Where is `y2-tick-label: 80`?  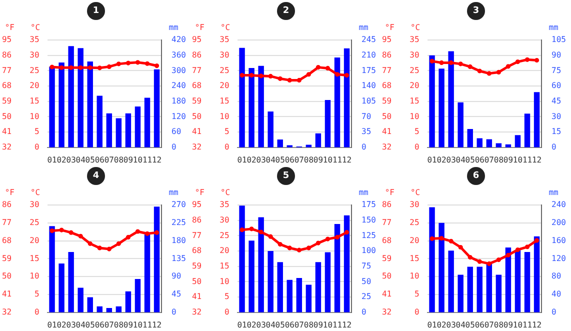
y2-tick-label: 80 is located at coordinates (557, 276).